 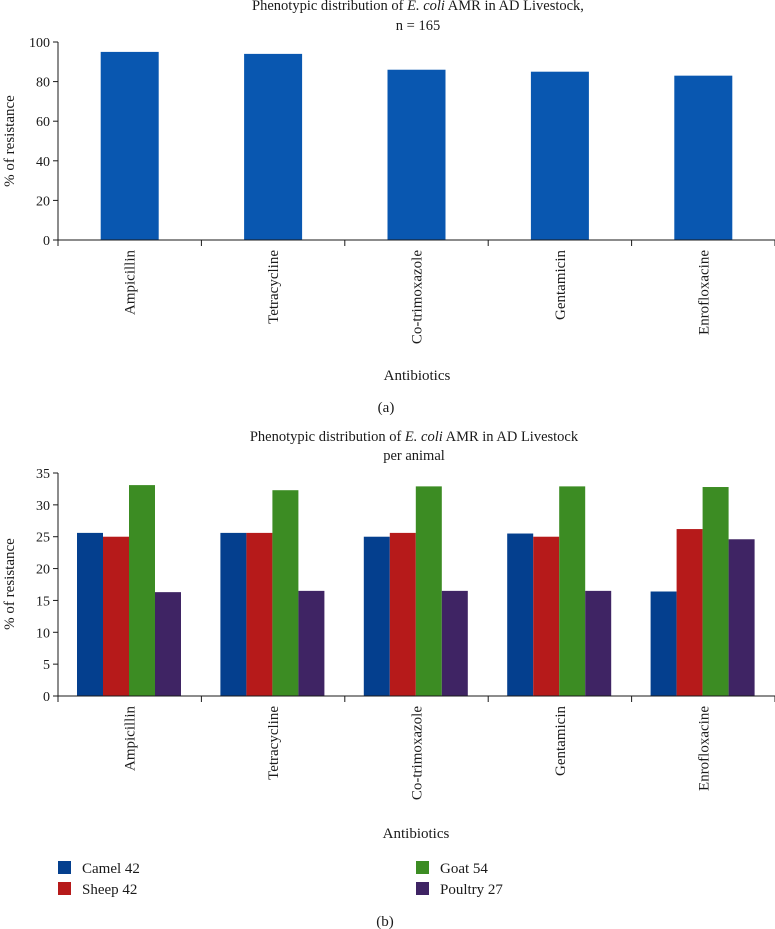 I want to click on chart-a-panel-label: (a), so click(x=386, y=408).